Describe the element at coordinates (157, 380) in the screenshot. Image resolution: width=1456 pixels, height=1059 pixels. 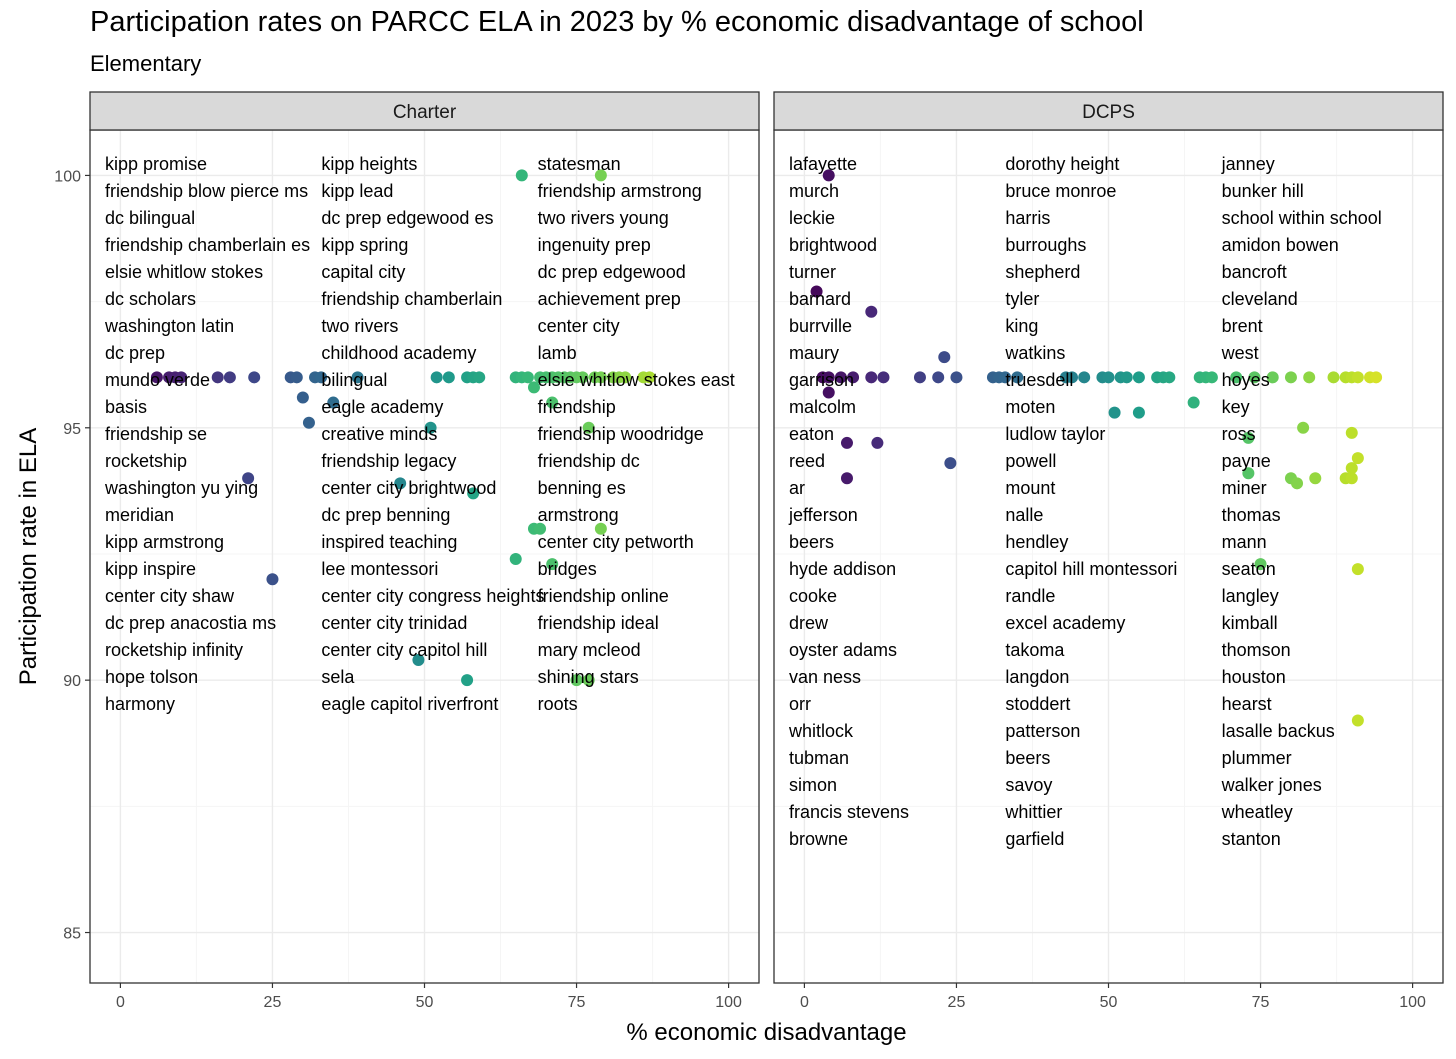
I see `point-label: mundo verde` at that location.